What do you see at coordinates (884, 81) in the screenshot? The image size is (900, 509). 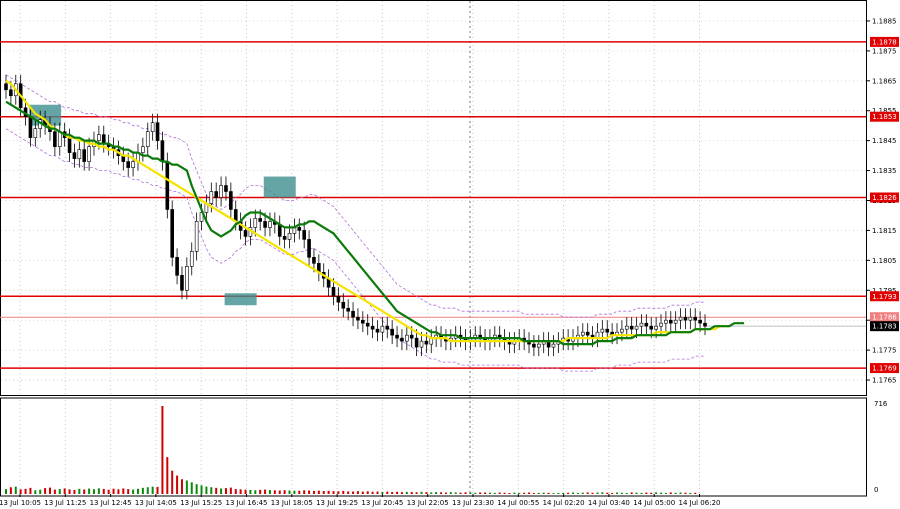 I see `price-tick-label: 1.1865` at bounding box center [884, 81].